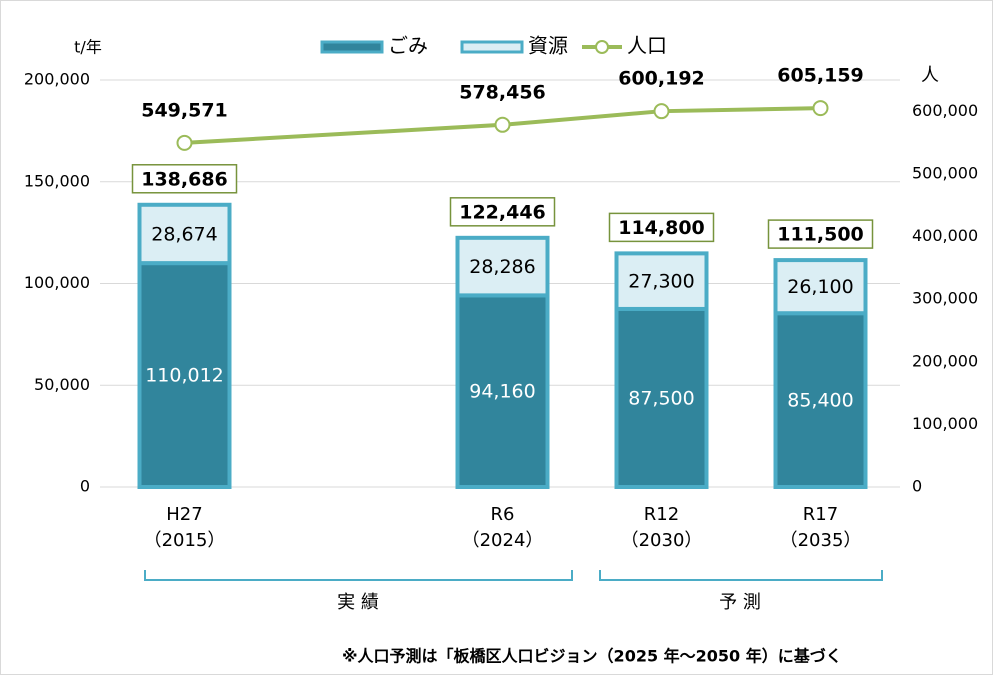 This screenshot has height=675, width=995. I want to click on total-label: 122,446, so click(502, 212).